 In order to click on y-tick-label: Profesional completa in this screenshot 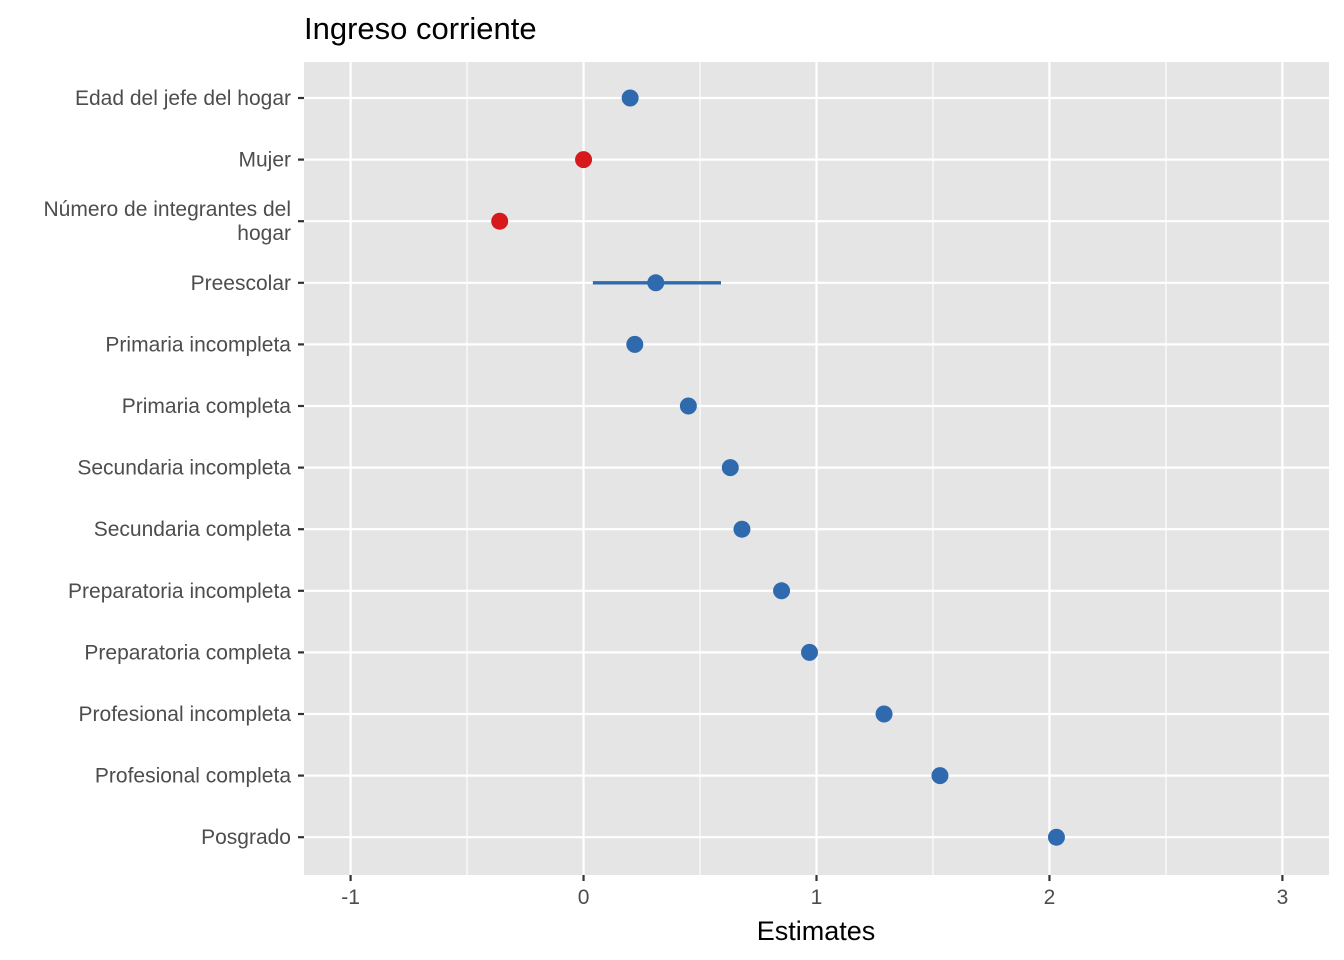, I will do `click(193, 776)`.